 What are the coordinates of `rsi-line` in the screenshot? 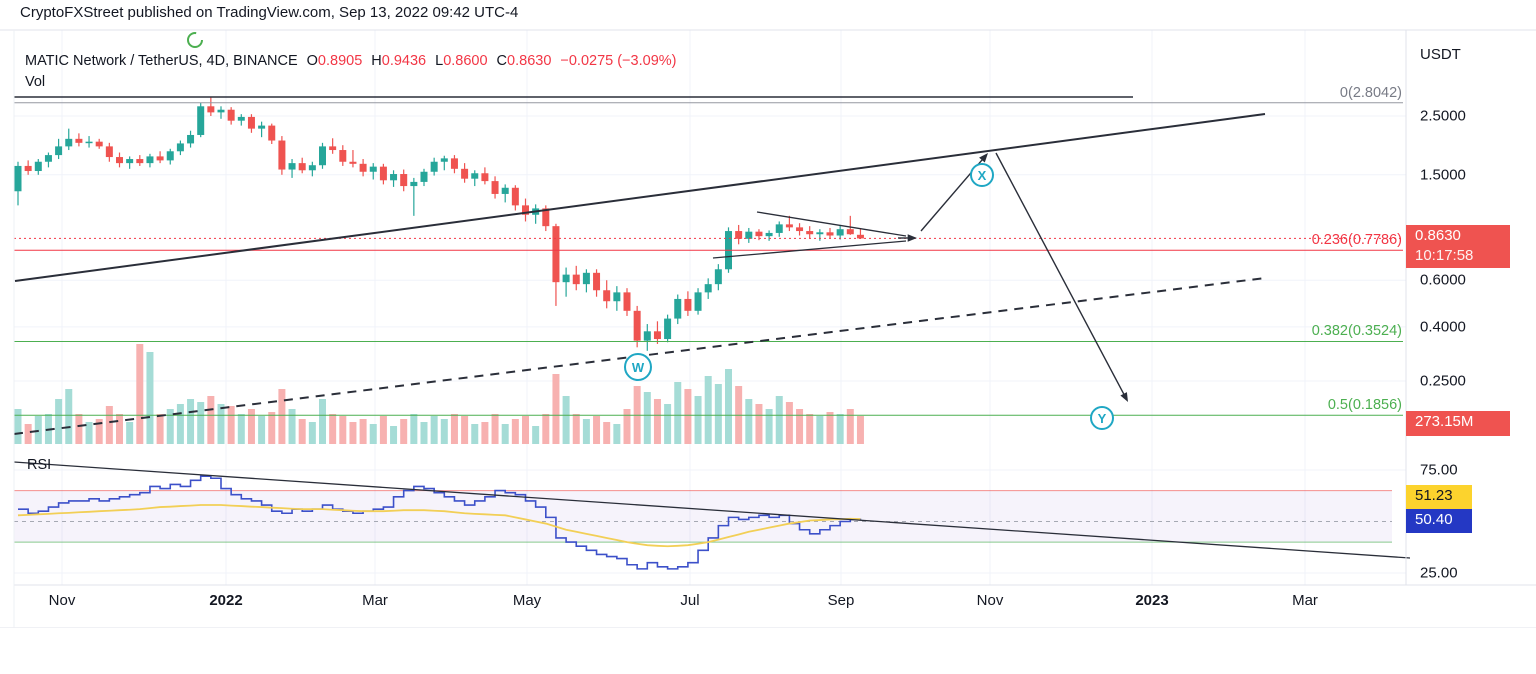 It's located at (440, 522).